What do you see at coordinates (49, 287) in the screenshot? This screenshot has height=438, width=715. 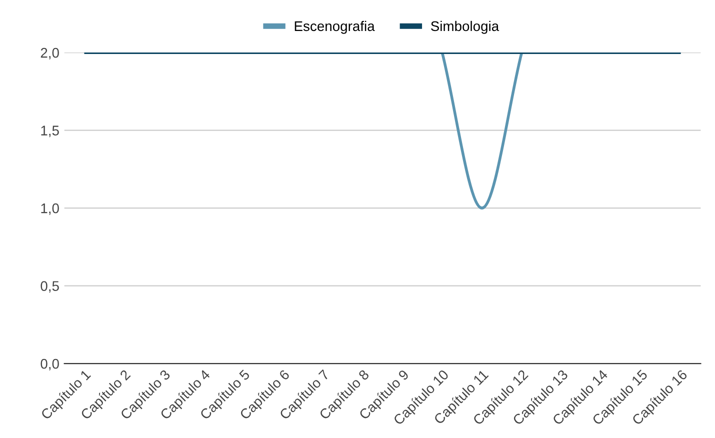 I see `y-tick-label: 0,5` at bounding box center [49, 287].